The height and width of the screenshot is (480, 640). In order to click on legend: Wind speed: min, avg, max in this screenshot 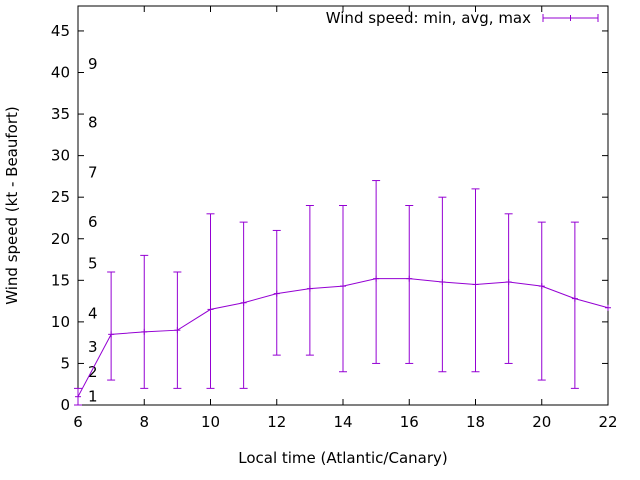, I will do `click(462, 18)`.